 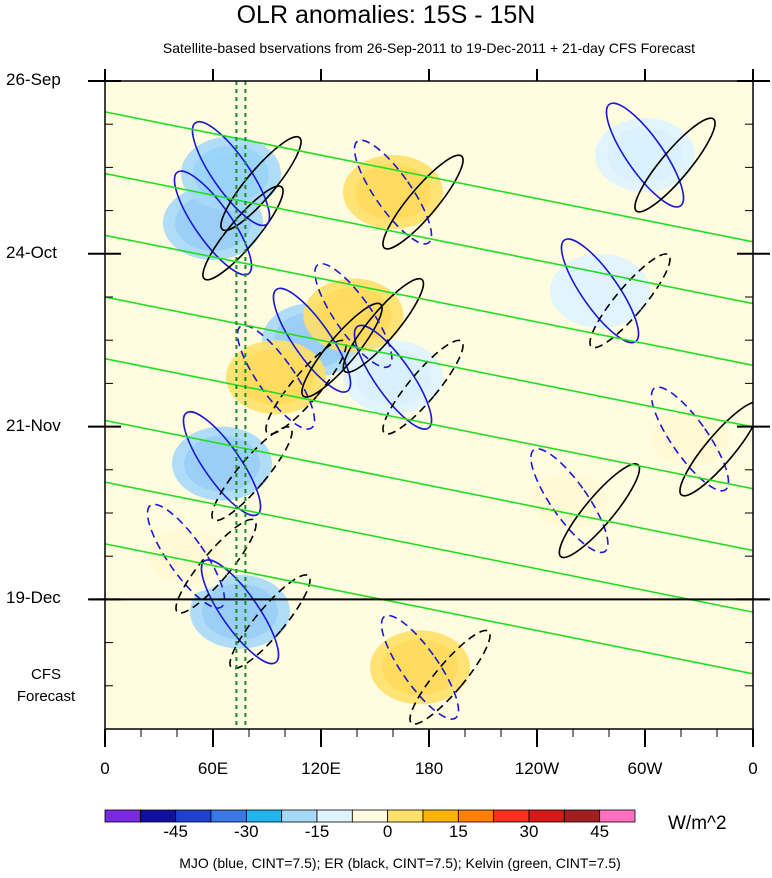 I want to click on colorbar-label-1: -30, so click(x=246, y=831).